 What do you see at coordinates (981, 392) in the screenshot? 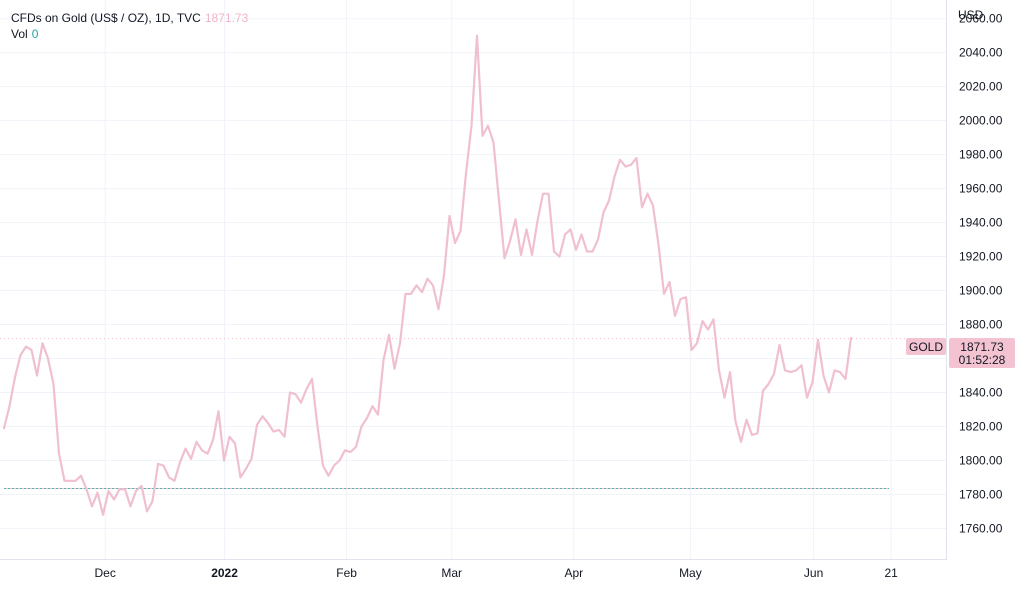
I see `price-tick-label: 1840.00` at bounding box center [981, 392].